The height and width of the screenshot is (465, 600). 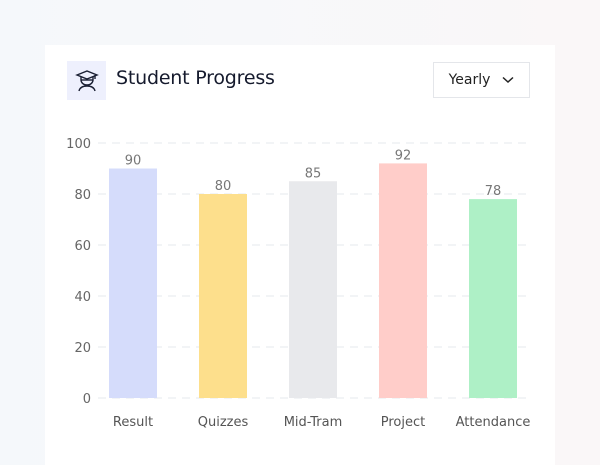 What do you see at coordinates (223, 186) in the screenshot?
I see `data-label: 80` at bounding box center [223, 186].